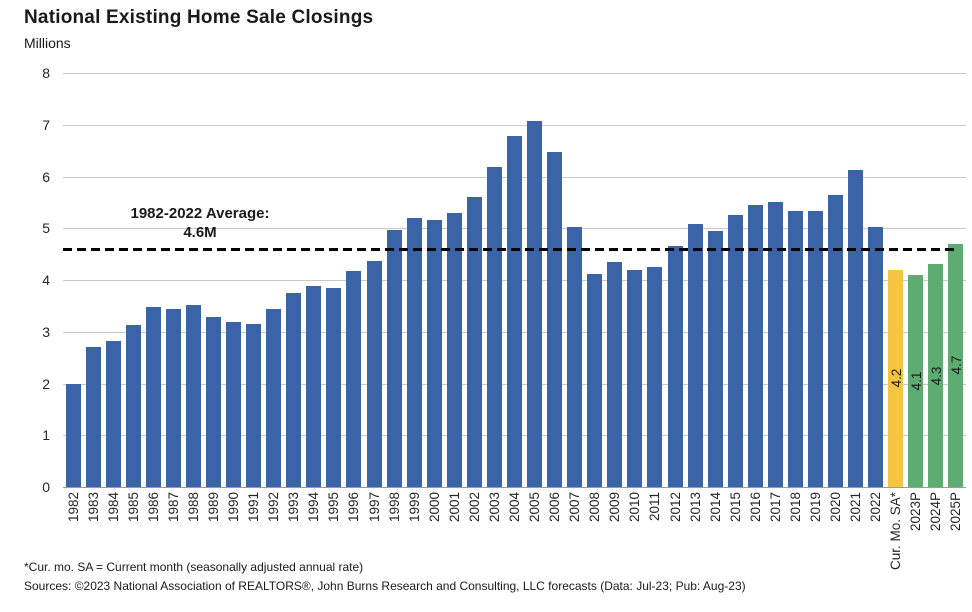 This screenshot has width=972, height=612. What do you see at coordinates (514, 311) in the screenshot?
I see `bar-2004` at bounding box center [514, 311].